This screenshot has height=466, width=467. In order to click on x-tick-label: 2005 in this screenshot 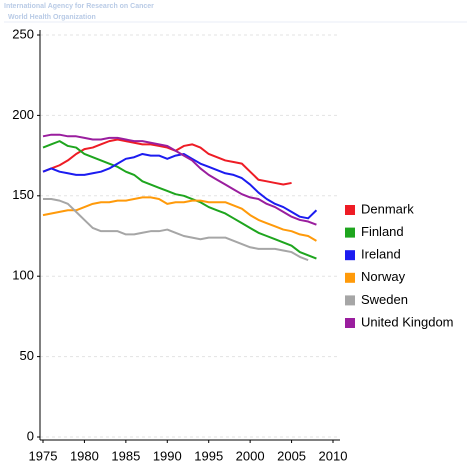, I will do `click(291, 455)`.